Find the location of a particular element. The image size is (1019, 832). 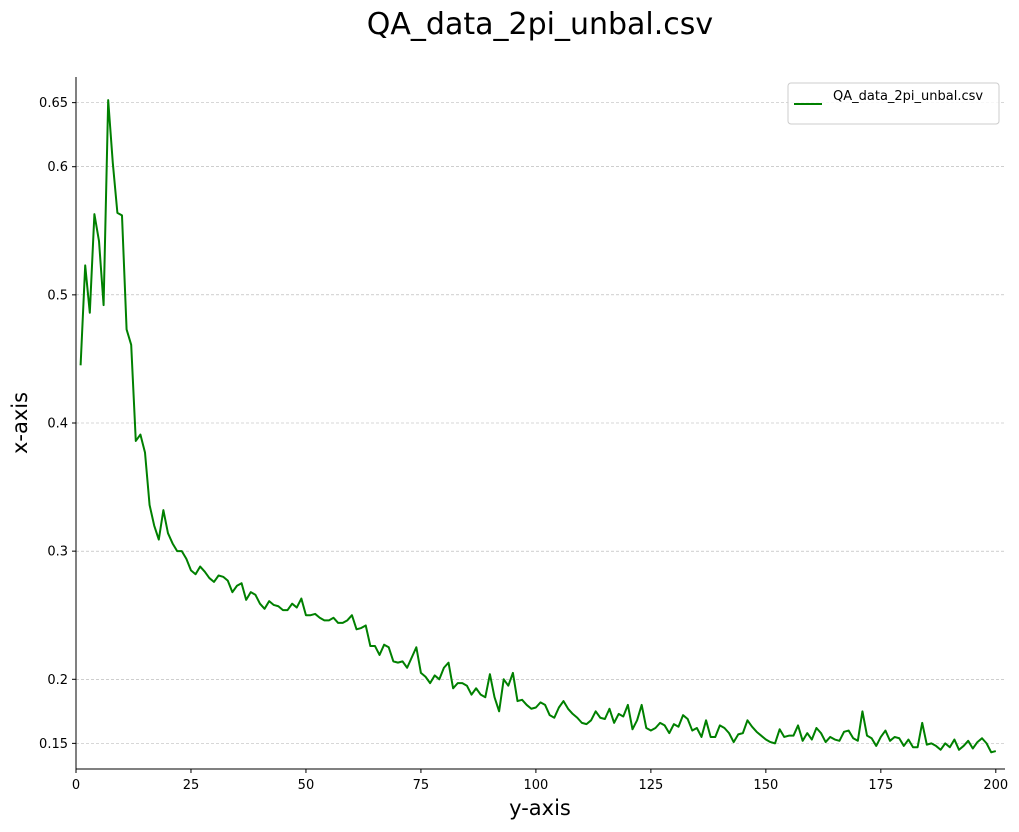

x-tick-label: 200 is located at coordinates (995, 785).